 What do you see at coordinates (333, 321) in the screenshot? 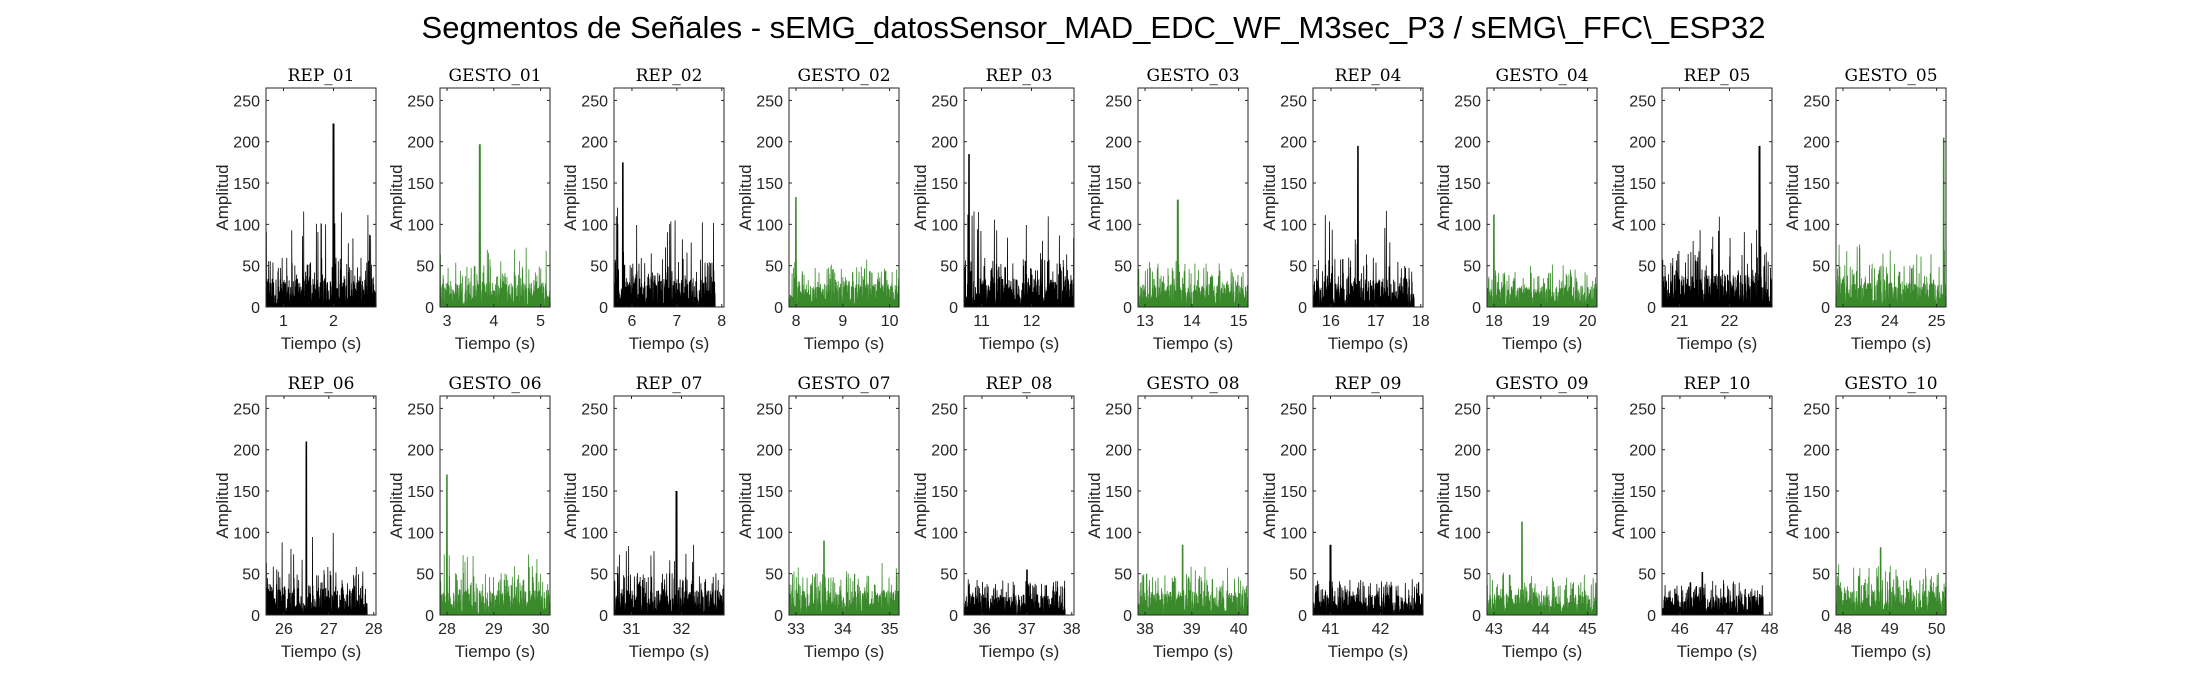
I see `x-tick-label: 2` at bounding box center [333, 321].